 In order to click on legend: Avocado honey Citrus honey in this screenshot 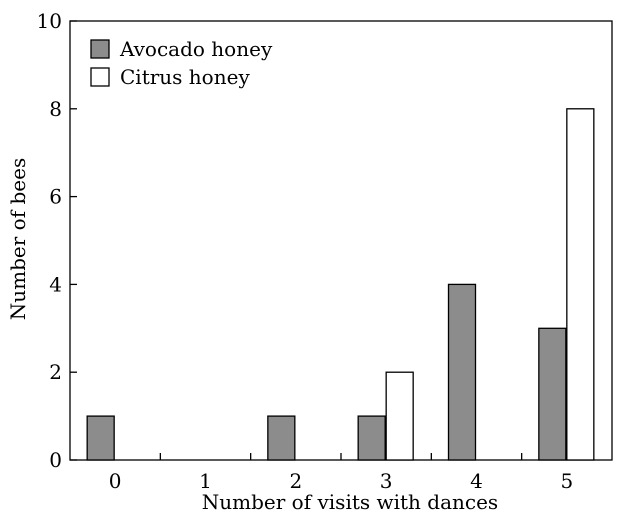, I will do `click(181, 63)`.